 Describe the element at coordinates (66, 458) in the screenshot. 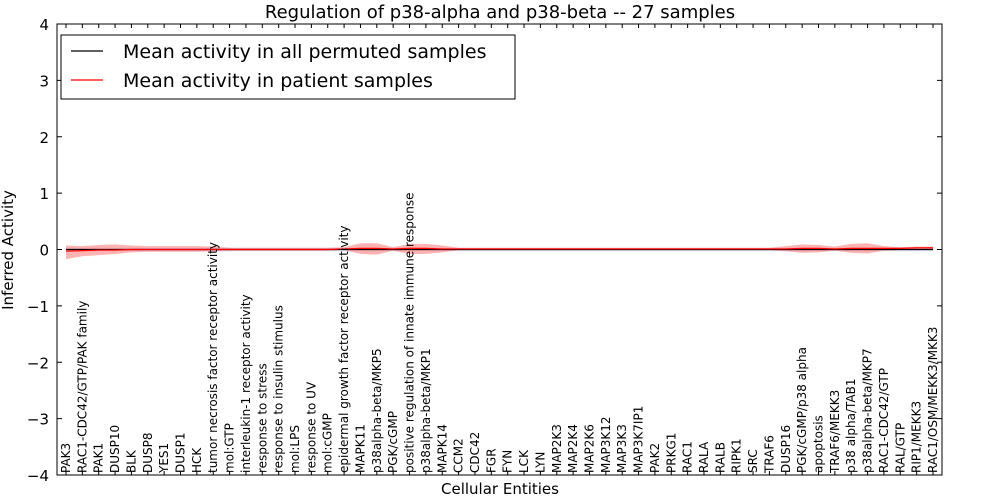

I see `x-tick-label: PAK3` at that location.